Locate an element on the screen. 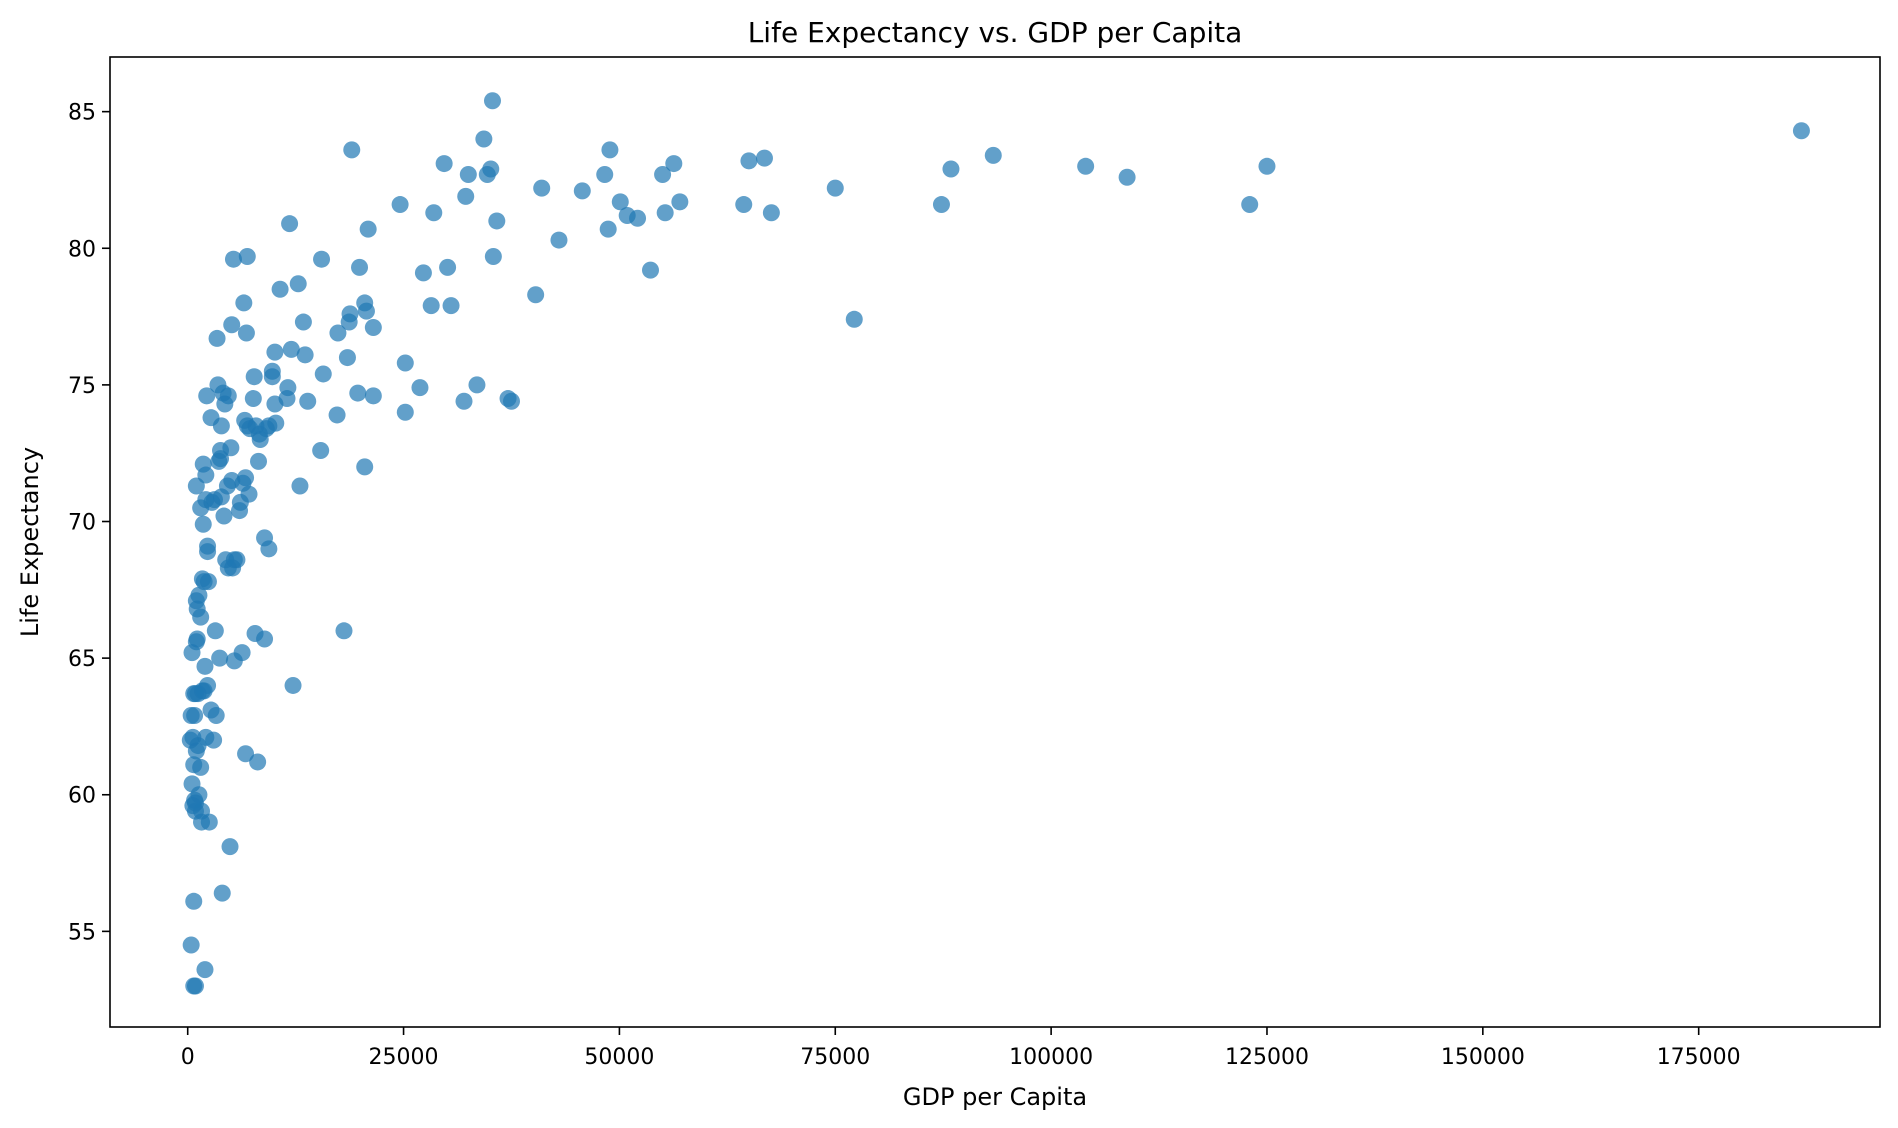  x-tick-label: 175000 is located at coordinates (1699, 1057).